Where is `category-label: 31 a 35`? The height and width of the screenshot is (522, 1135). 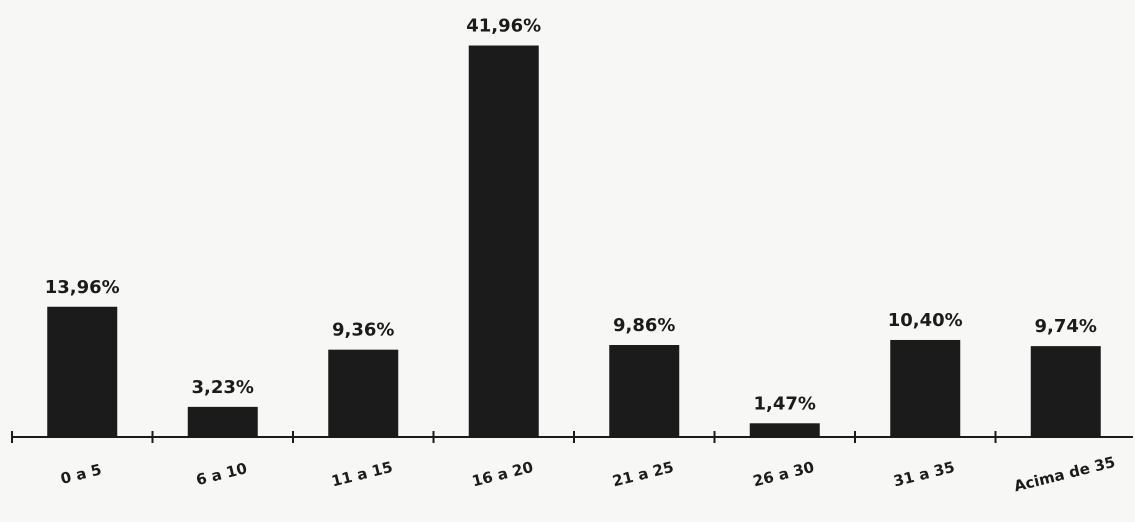
category-label: 31 a 35 is located at coordinates (924, 474).